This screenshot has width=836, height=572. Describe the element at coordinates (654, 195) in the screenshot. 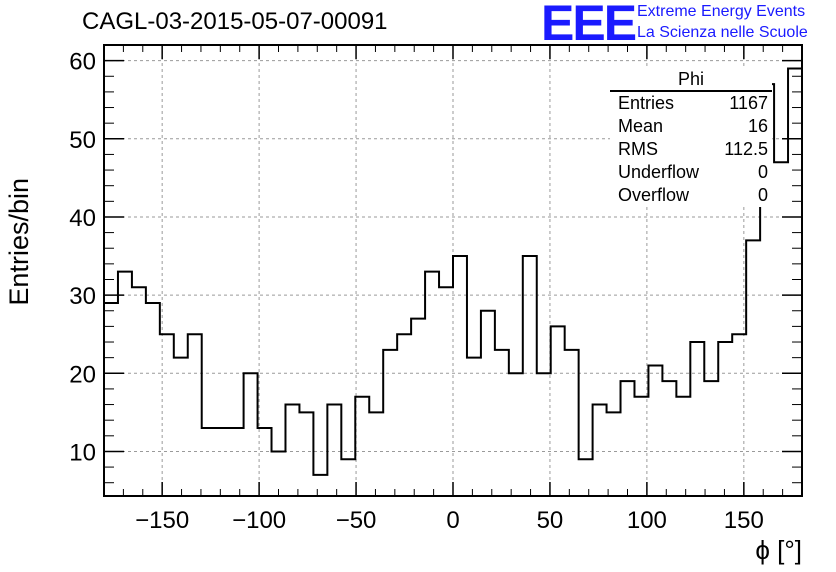

I see `stats-label: Overflow` at that location.